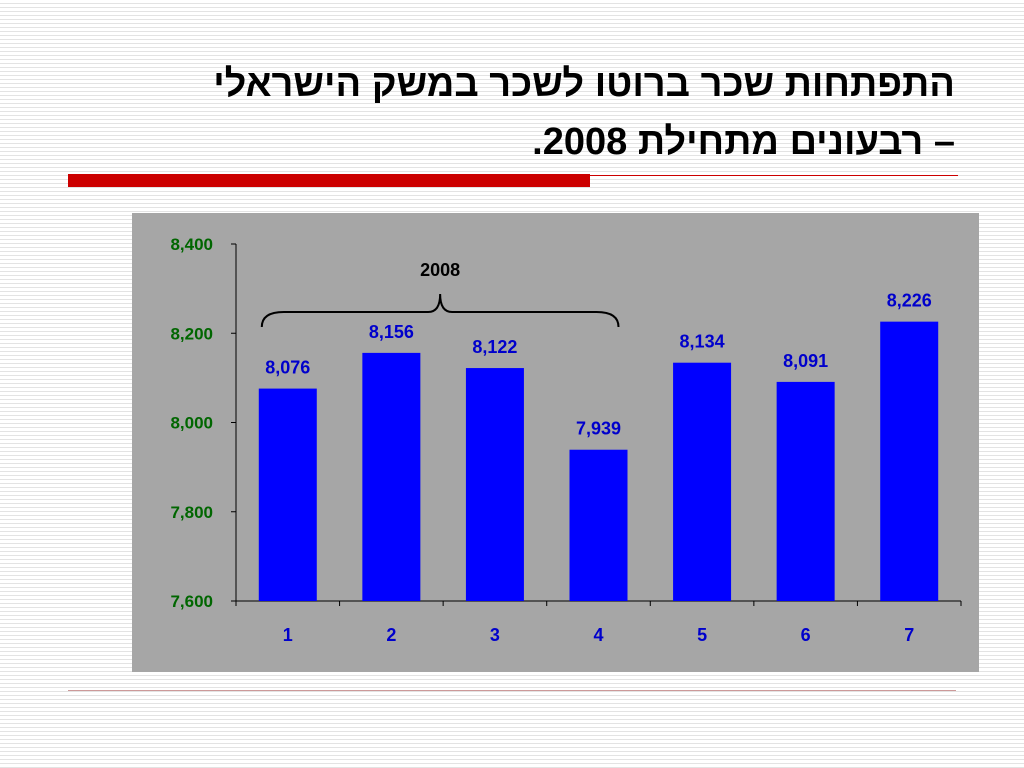 This screenshot has height=768, width=1024. What do you see at coordinates (191, 244) in the screenshot?
I see `y-tick-label: 8,400` at bounding box center [191, 244].